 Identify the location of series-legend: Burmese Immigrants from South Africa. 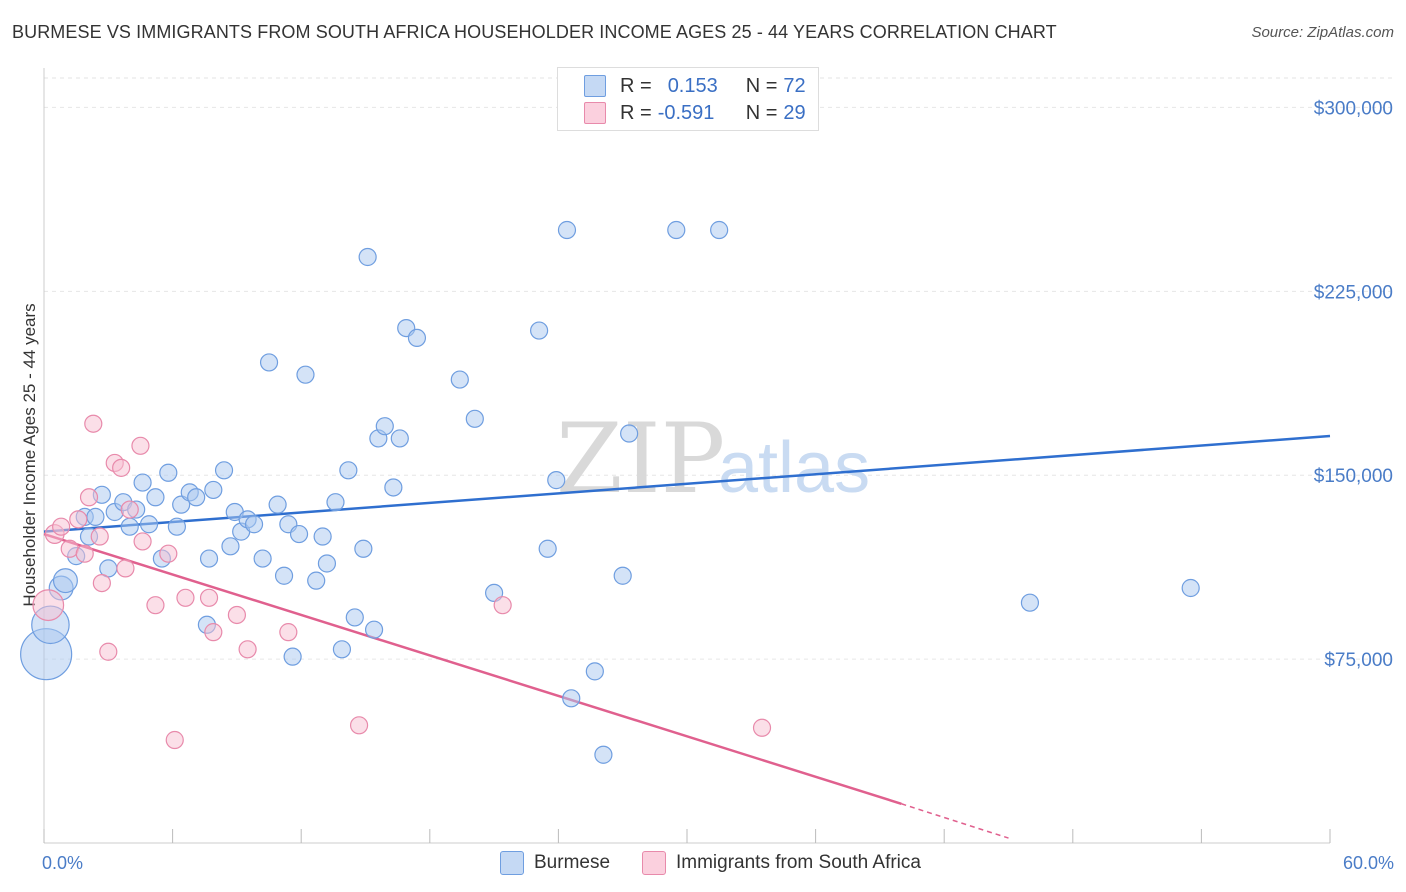
(703, 865).